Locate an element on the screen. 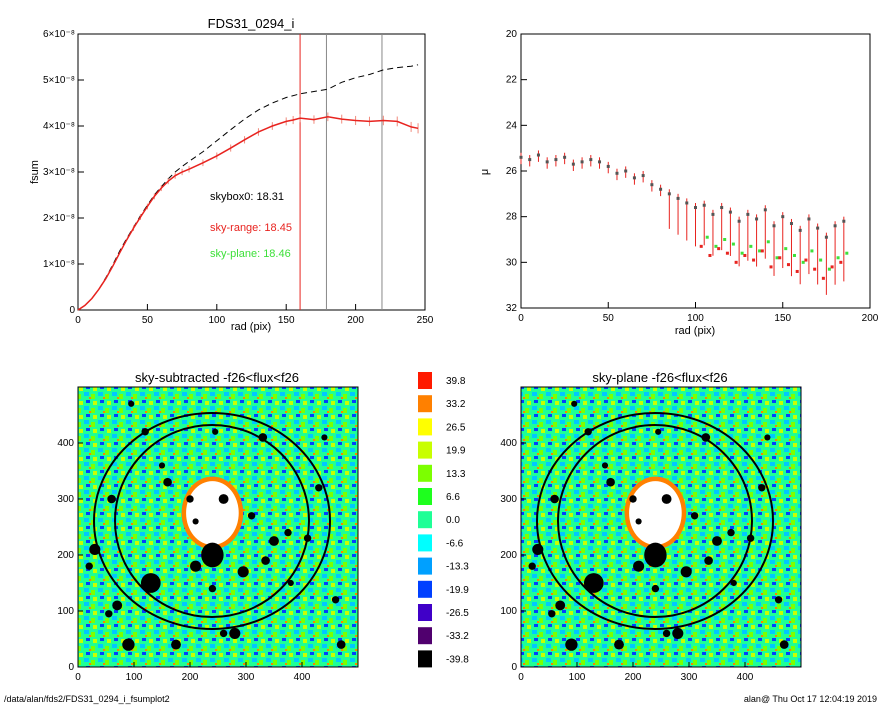 The width and height of the screenshot is (885, 708). image-left-inner-ellipse is located at coordinates (212, 521).